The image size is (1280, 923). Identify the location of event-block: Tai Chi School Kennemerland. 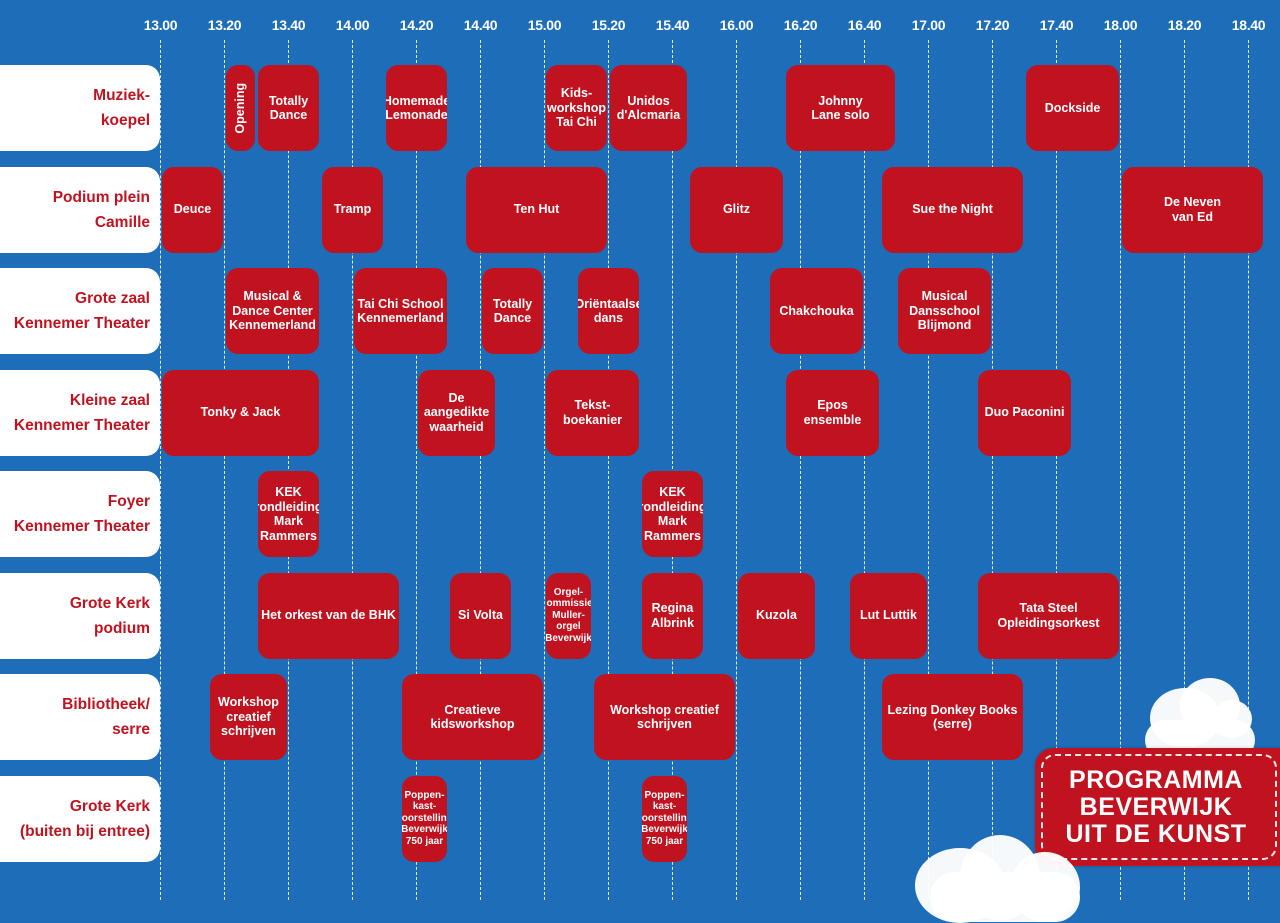
(400, 311).